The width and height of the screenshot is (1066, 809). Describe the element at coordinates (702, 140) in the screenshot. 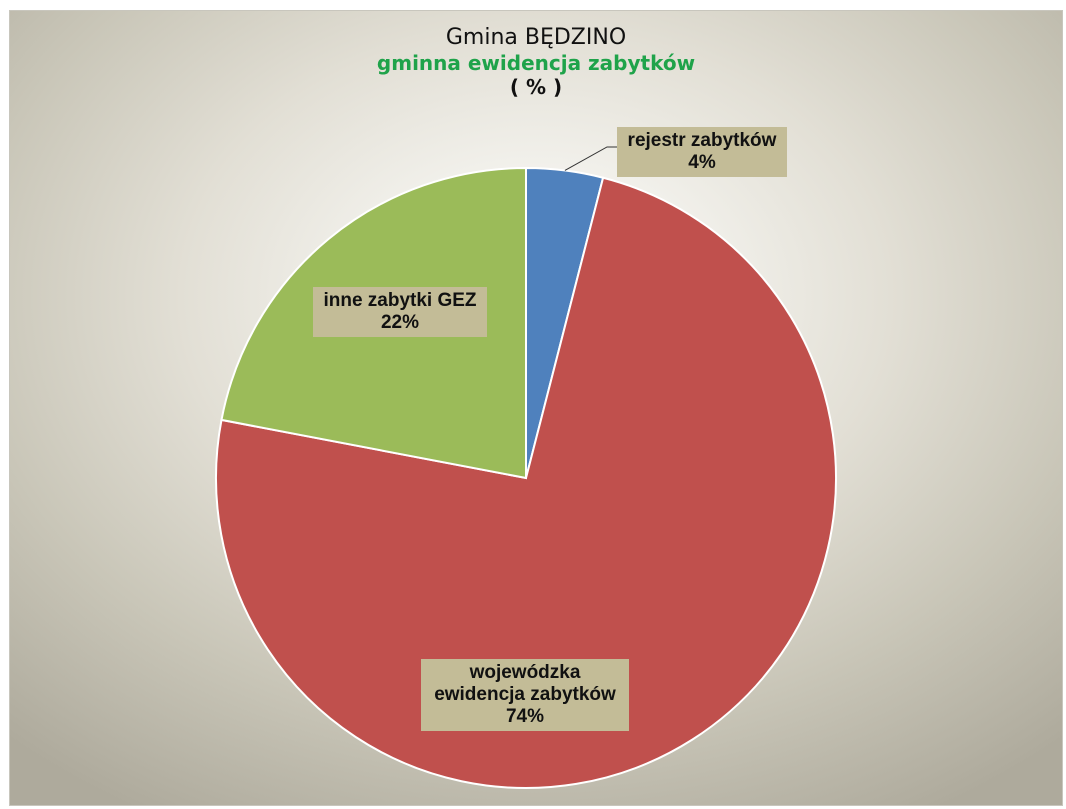

I see `label-rejestr-name: rejestr zabytków` at that location.